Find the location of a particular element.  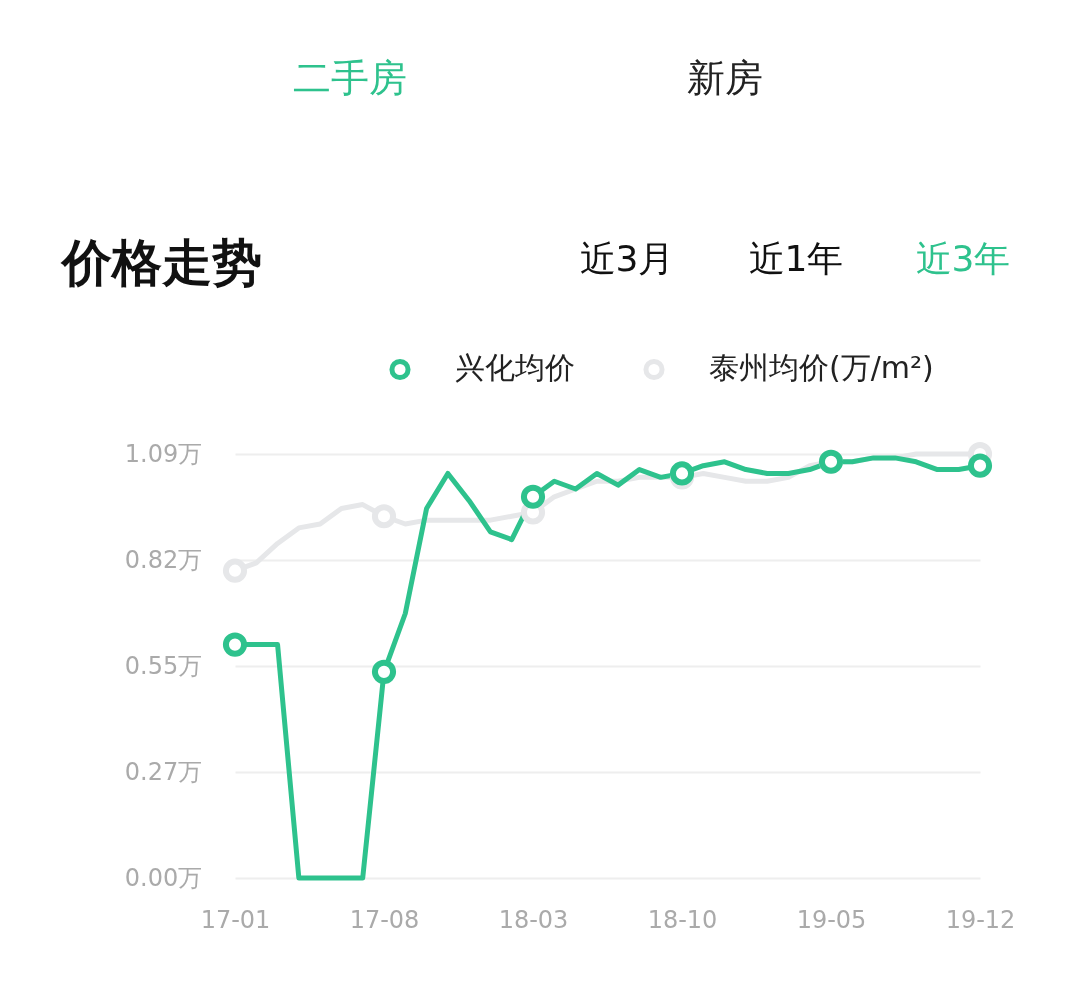

x-tick-label: 17-01 is located at coordinates (235, 919).